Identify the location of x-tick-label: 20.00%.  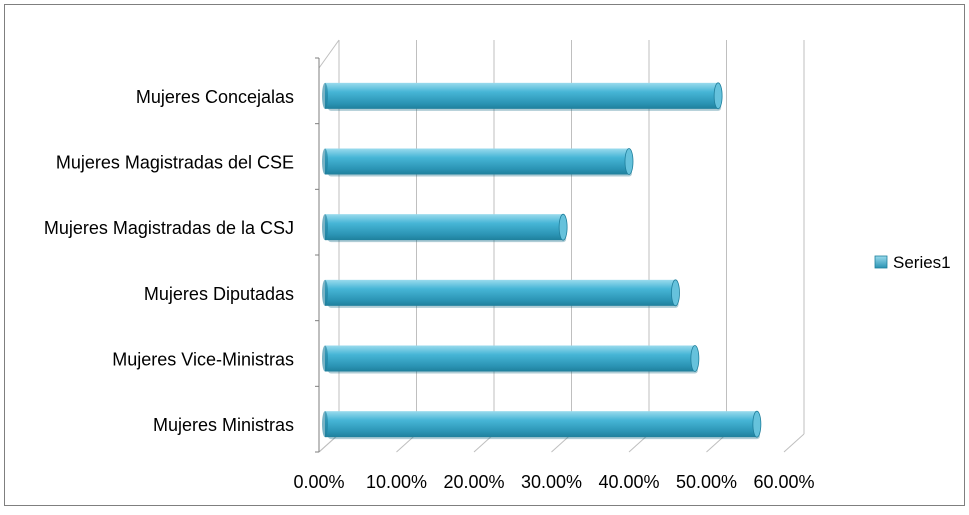
(473, 482).